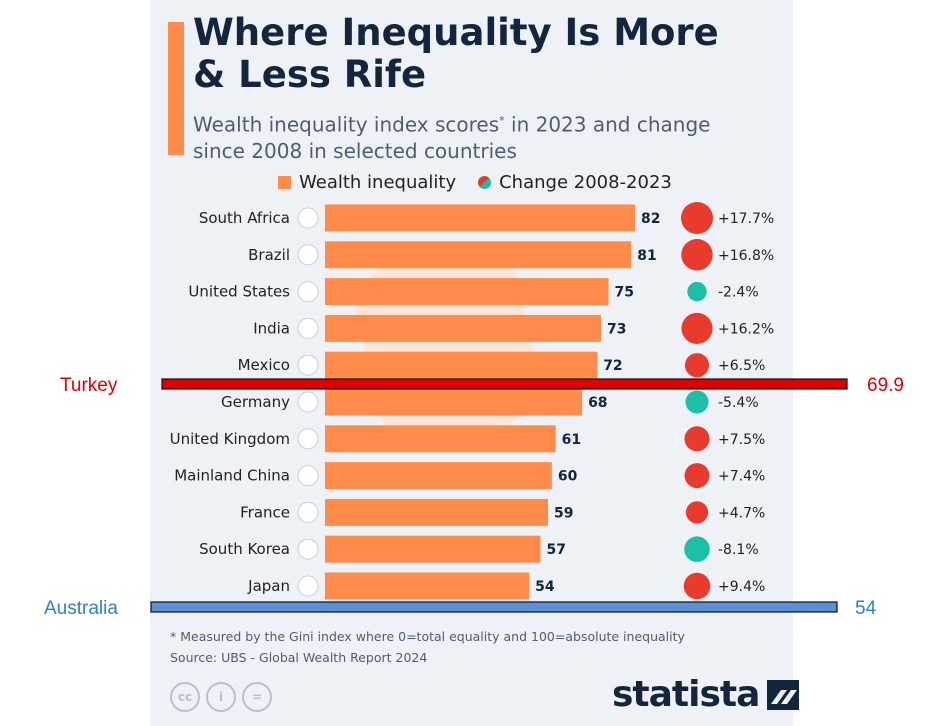 The height and width of the screenshot is (726, 927). I want to click on change-label: +4.7%, so click(741, 513).